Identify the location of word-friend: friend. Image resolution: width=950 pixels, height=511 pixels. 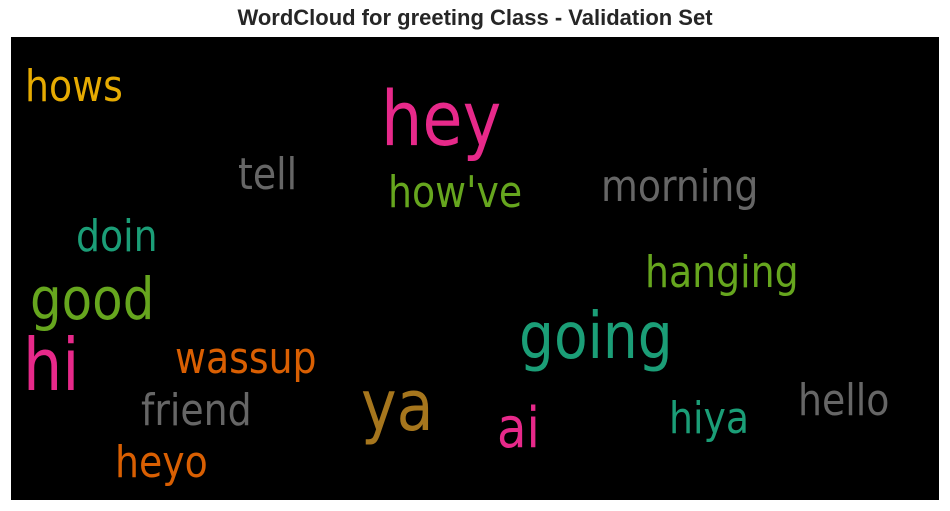
(196, 410).